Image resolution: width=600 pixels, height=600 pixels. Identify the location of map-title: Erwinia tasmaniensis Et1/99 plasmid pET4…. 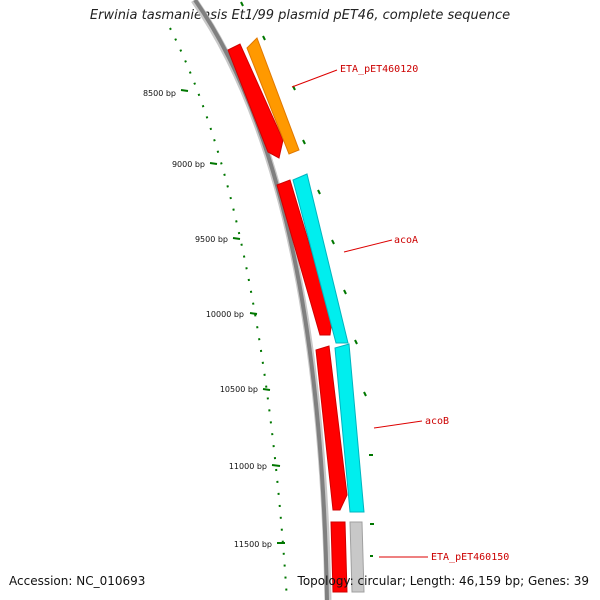
(300, 15).